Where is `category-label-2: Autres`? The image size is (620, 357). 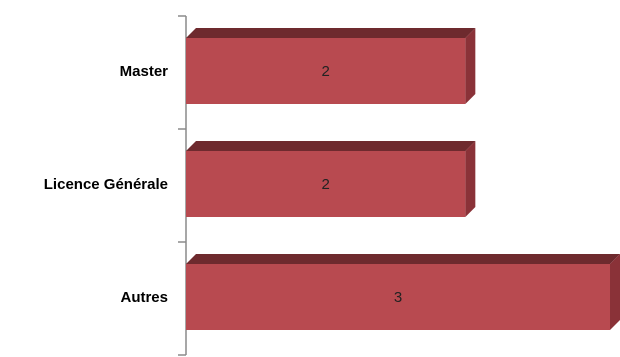
category-label-2: Autres is located at coordinates (144, 297).